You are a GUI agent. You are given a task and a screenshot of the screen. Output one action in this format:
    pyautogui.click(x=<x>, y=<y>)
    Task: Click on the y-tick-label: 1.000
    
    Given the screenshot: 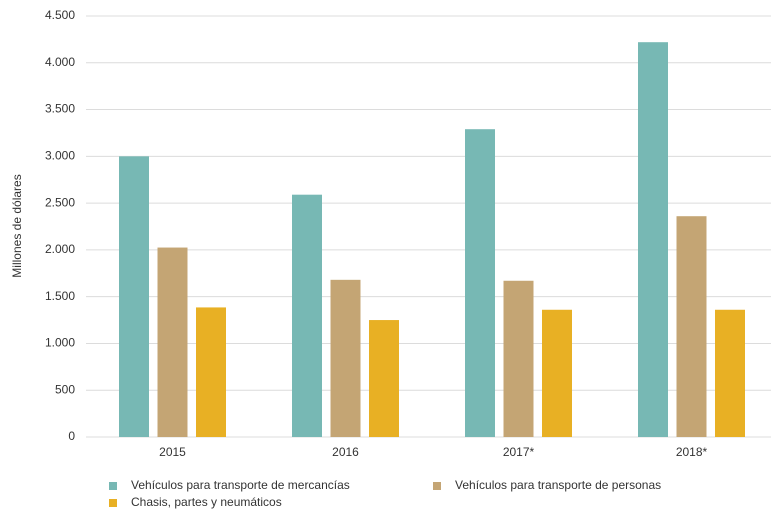 What is the action you would take?
    pyautogui.click(x=60, y=343)
    